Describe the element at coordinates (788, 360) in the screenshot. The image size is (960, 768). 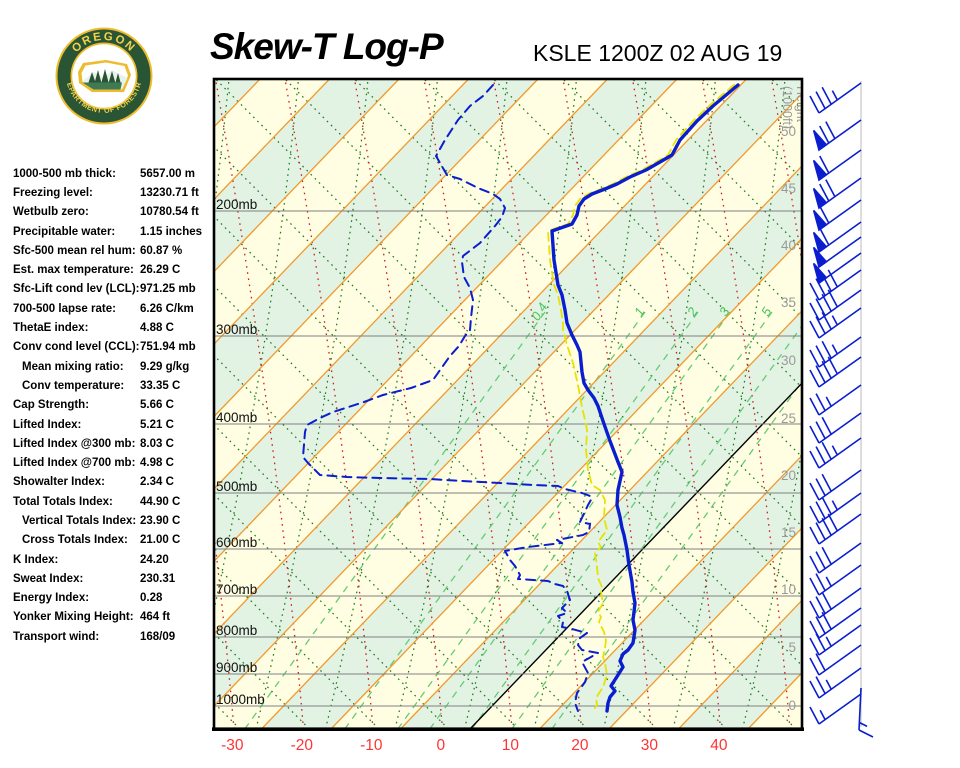
I see `height-label: 30` at that location.